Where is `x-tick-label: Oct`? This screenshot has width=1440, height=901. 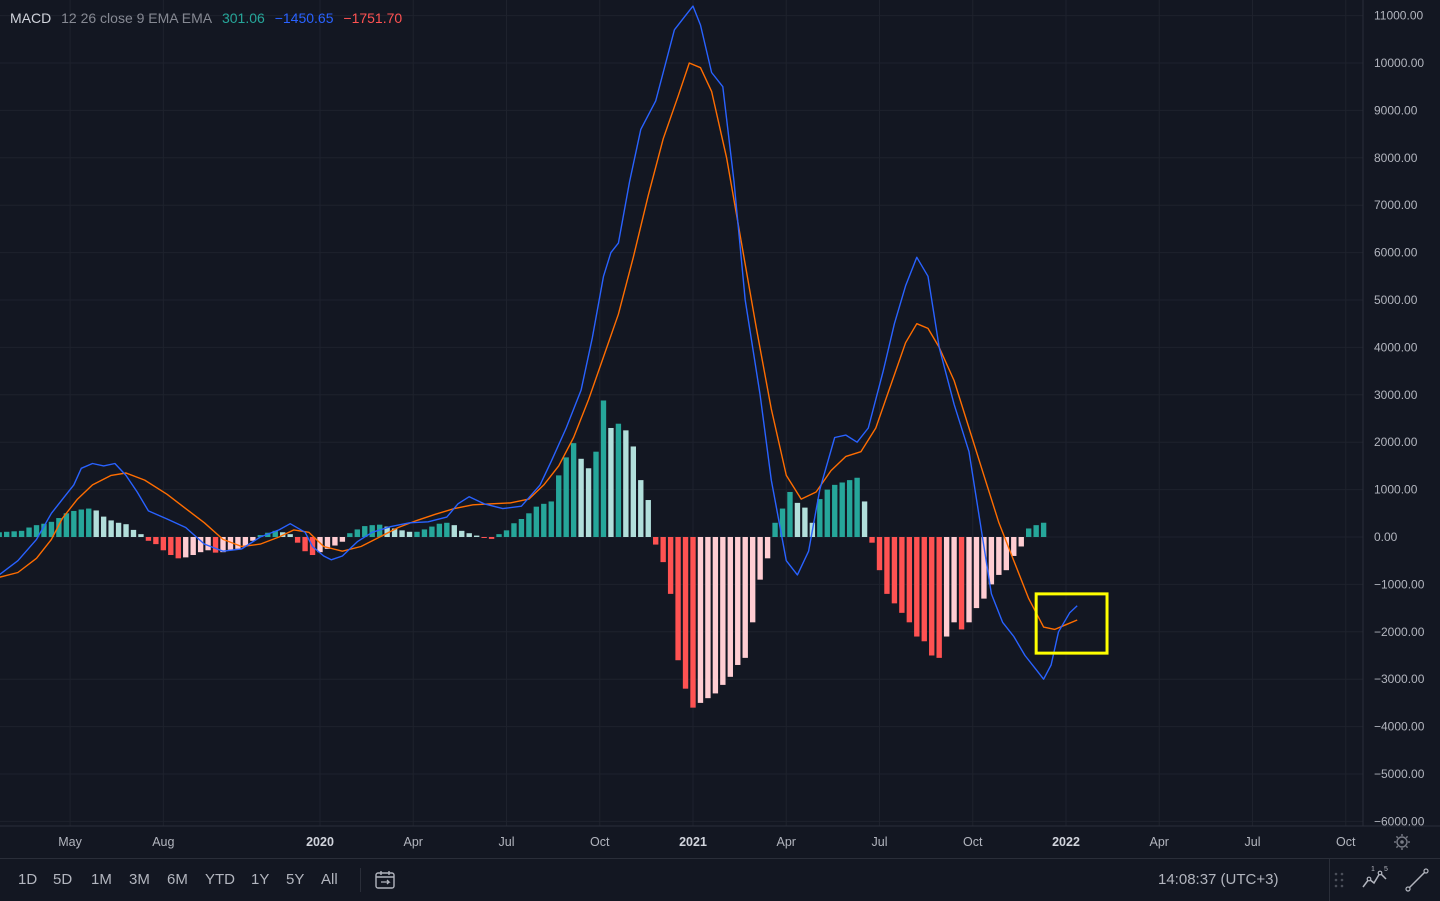
x-tick-label: Oct is located at coordinates (973, 842).